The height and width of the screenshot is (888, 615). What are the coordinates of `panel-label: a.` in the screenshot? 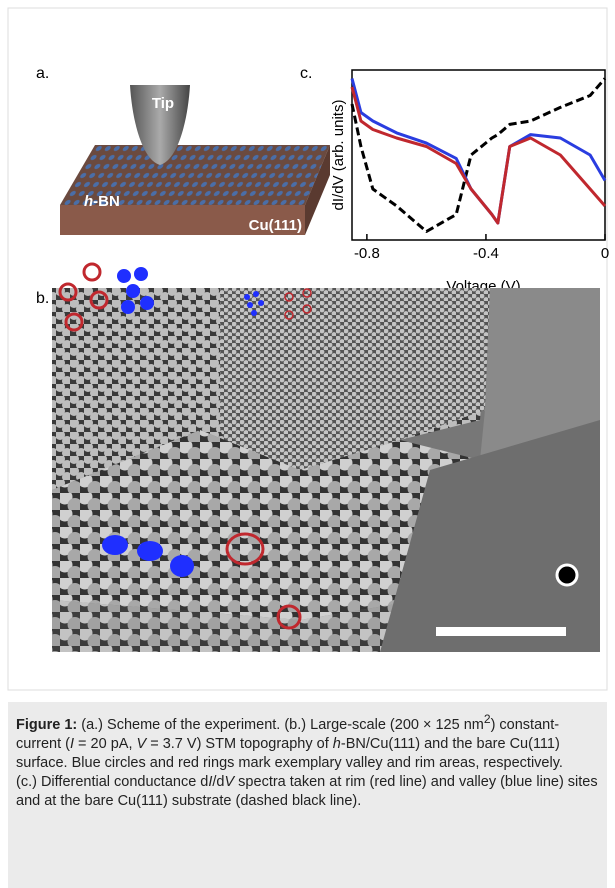 It's located at (42, 73).